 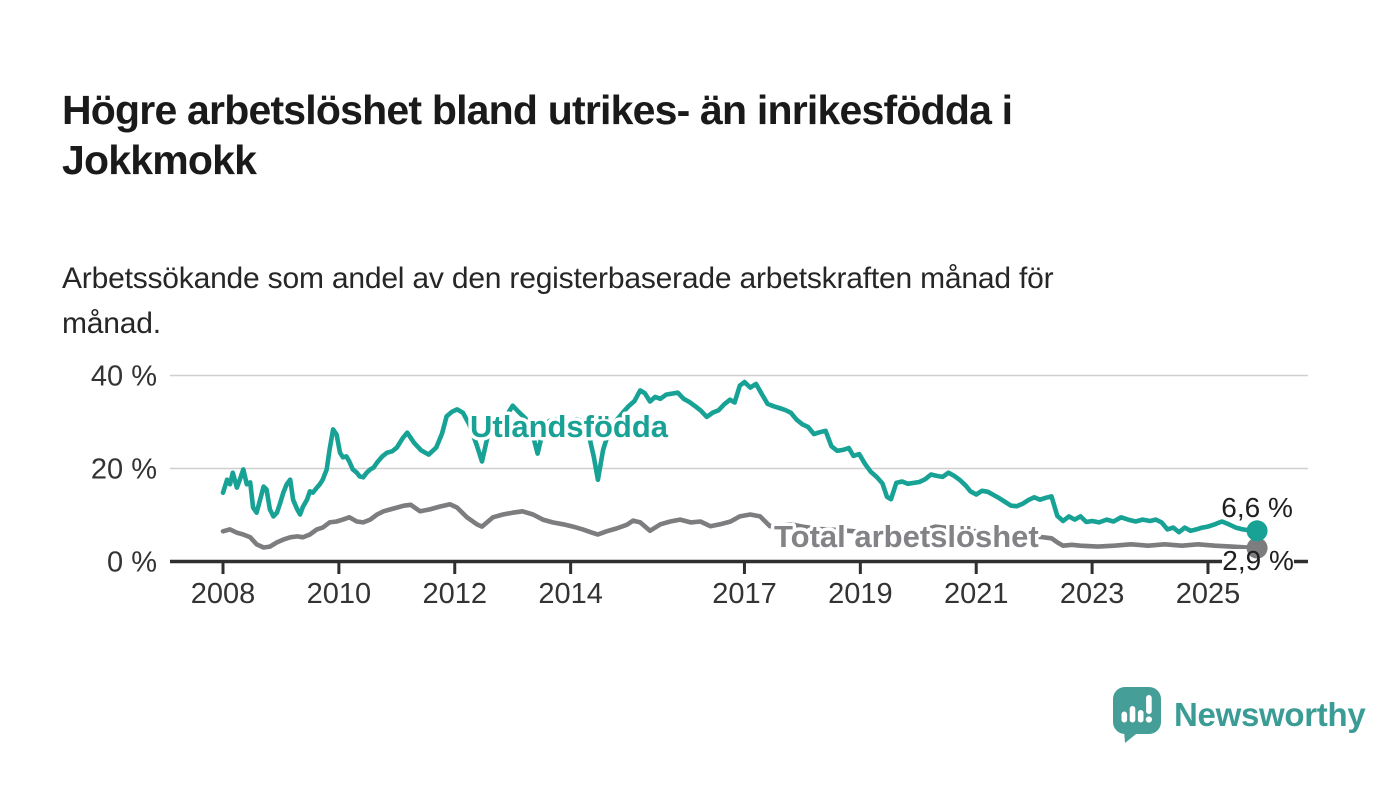 I want to click on x-tick-label: 2012, so click(x=455, y=594).